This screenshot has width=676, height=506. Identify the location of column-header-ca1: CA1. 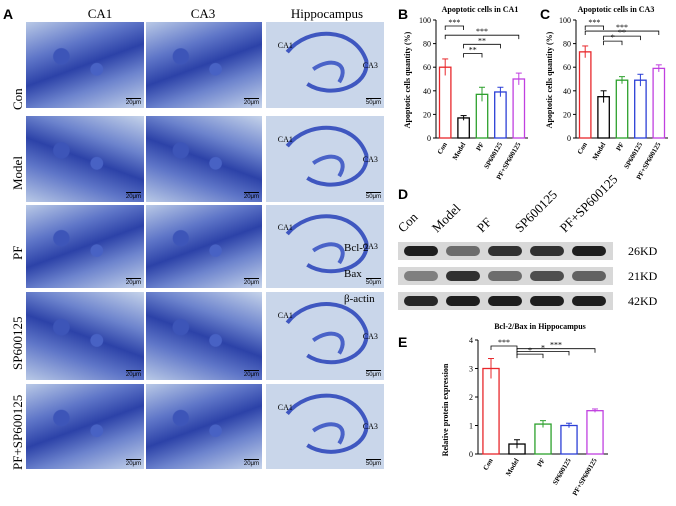
(100, 13).